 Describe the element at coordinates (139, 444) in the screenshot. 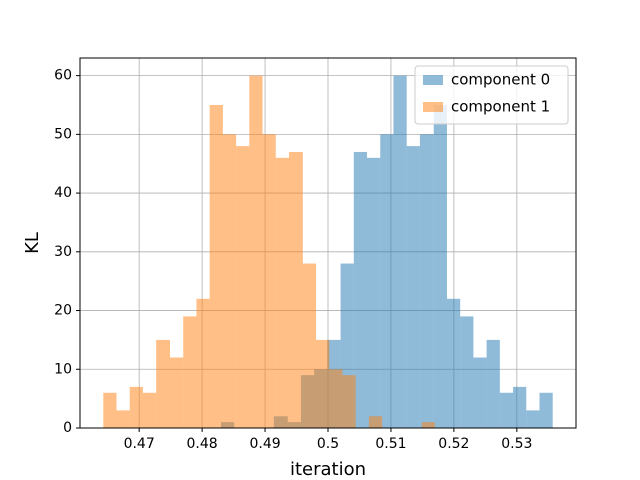

I see `x-tick-label: 0.47` at that location.